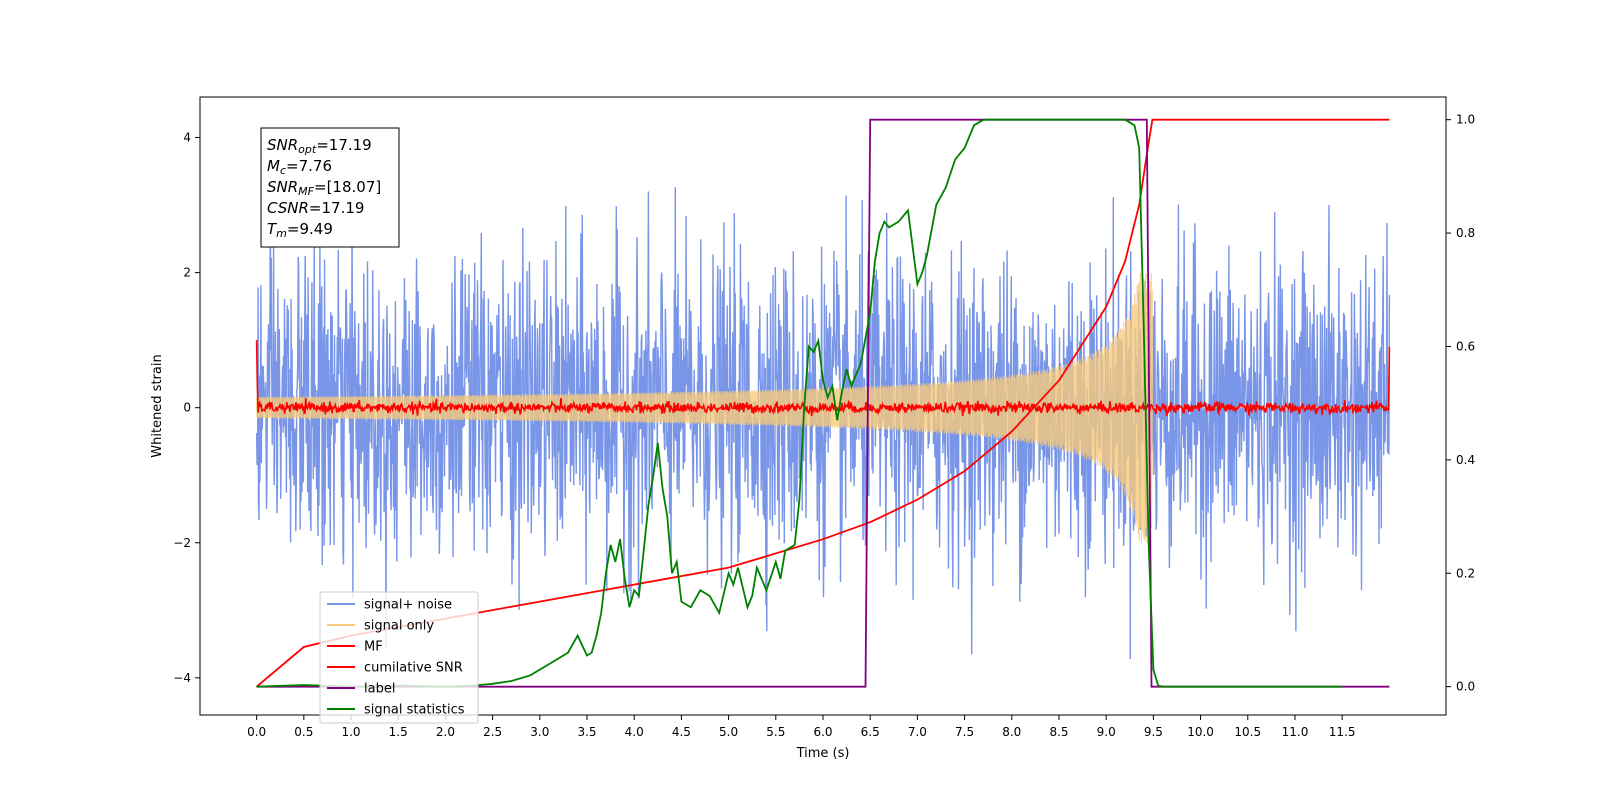  I want to click on x-tick-label: 5.0, so click(728, 732).